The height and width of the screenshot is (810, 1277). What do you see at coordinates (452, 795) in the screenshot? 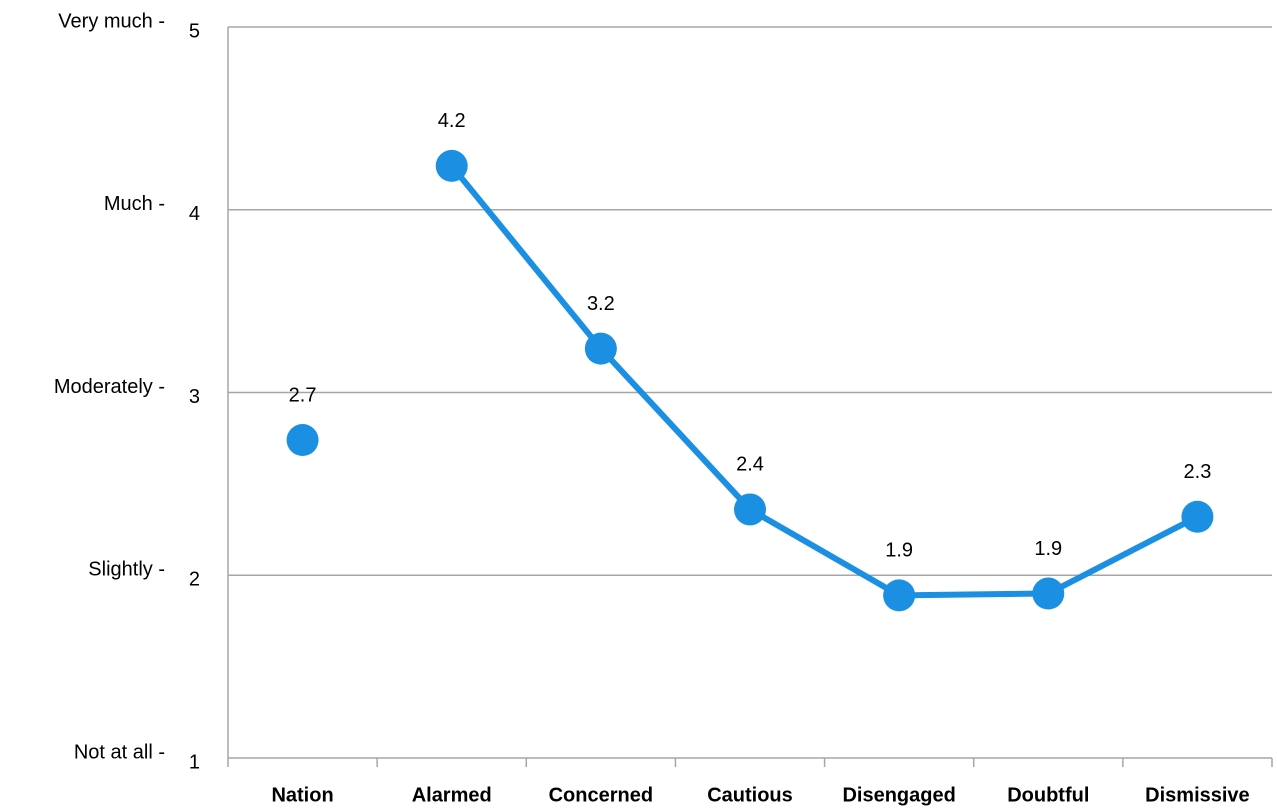
I see `x-tick-label: Alarmed` at bounding box center [452, 795].